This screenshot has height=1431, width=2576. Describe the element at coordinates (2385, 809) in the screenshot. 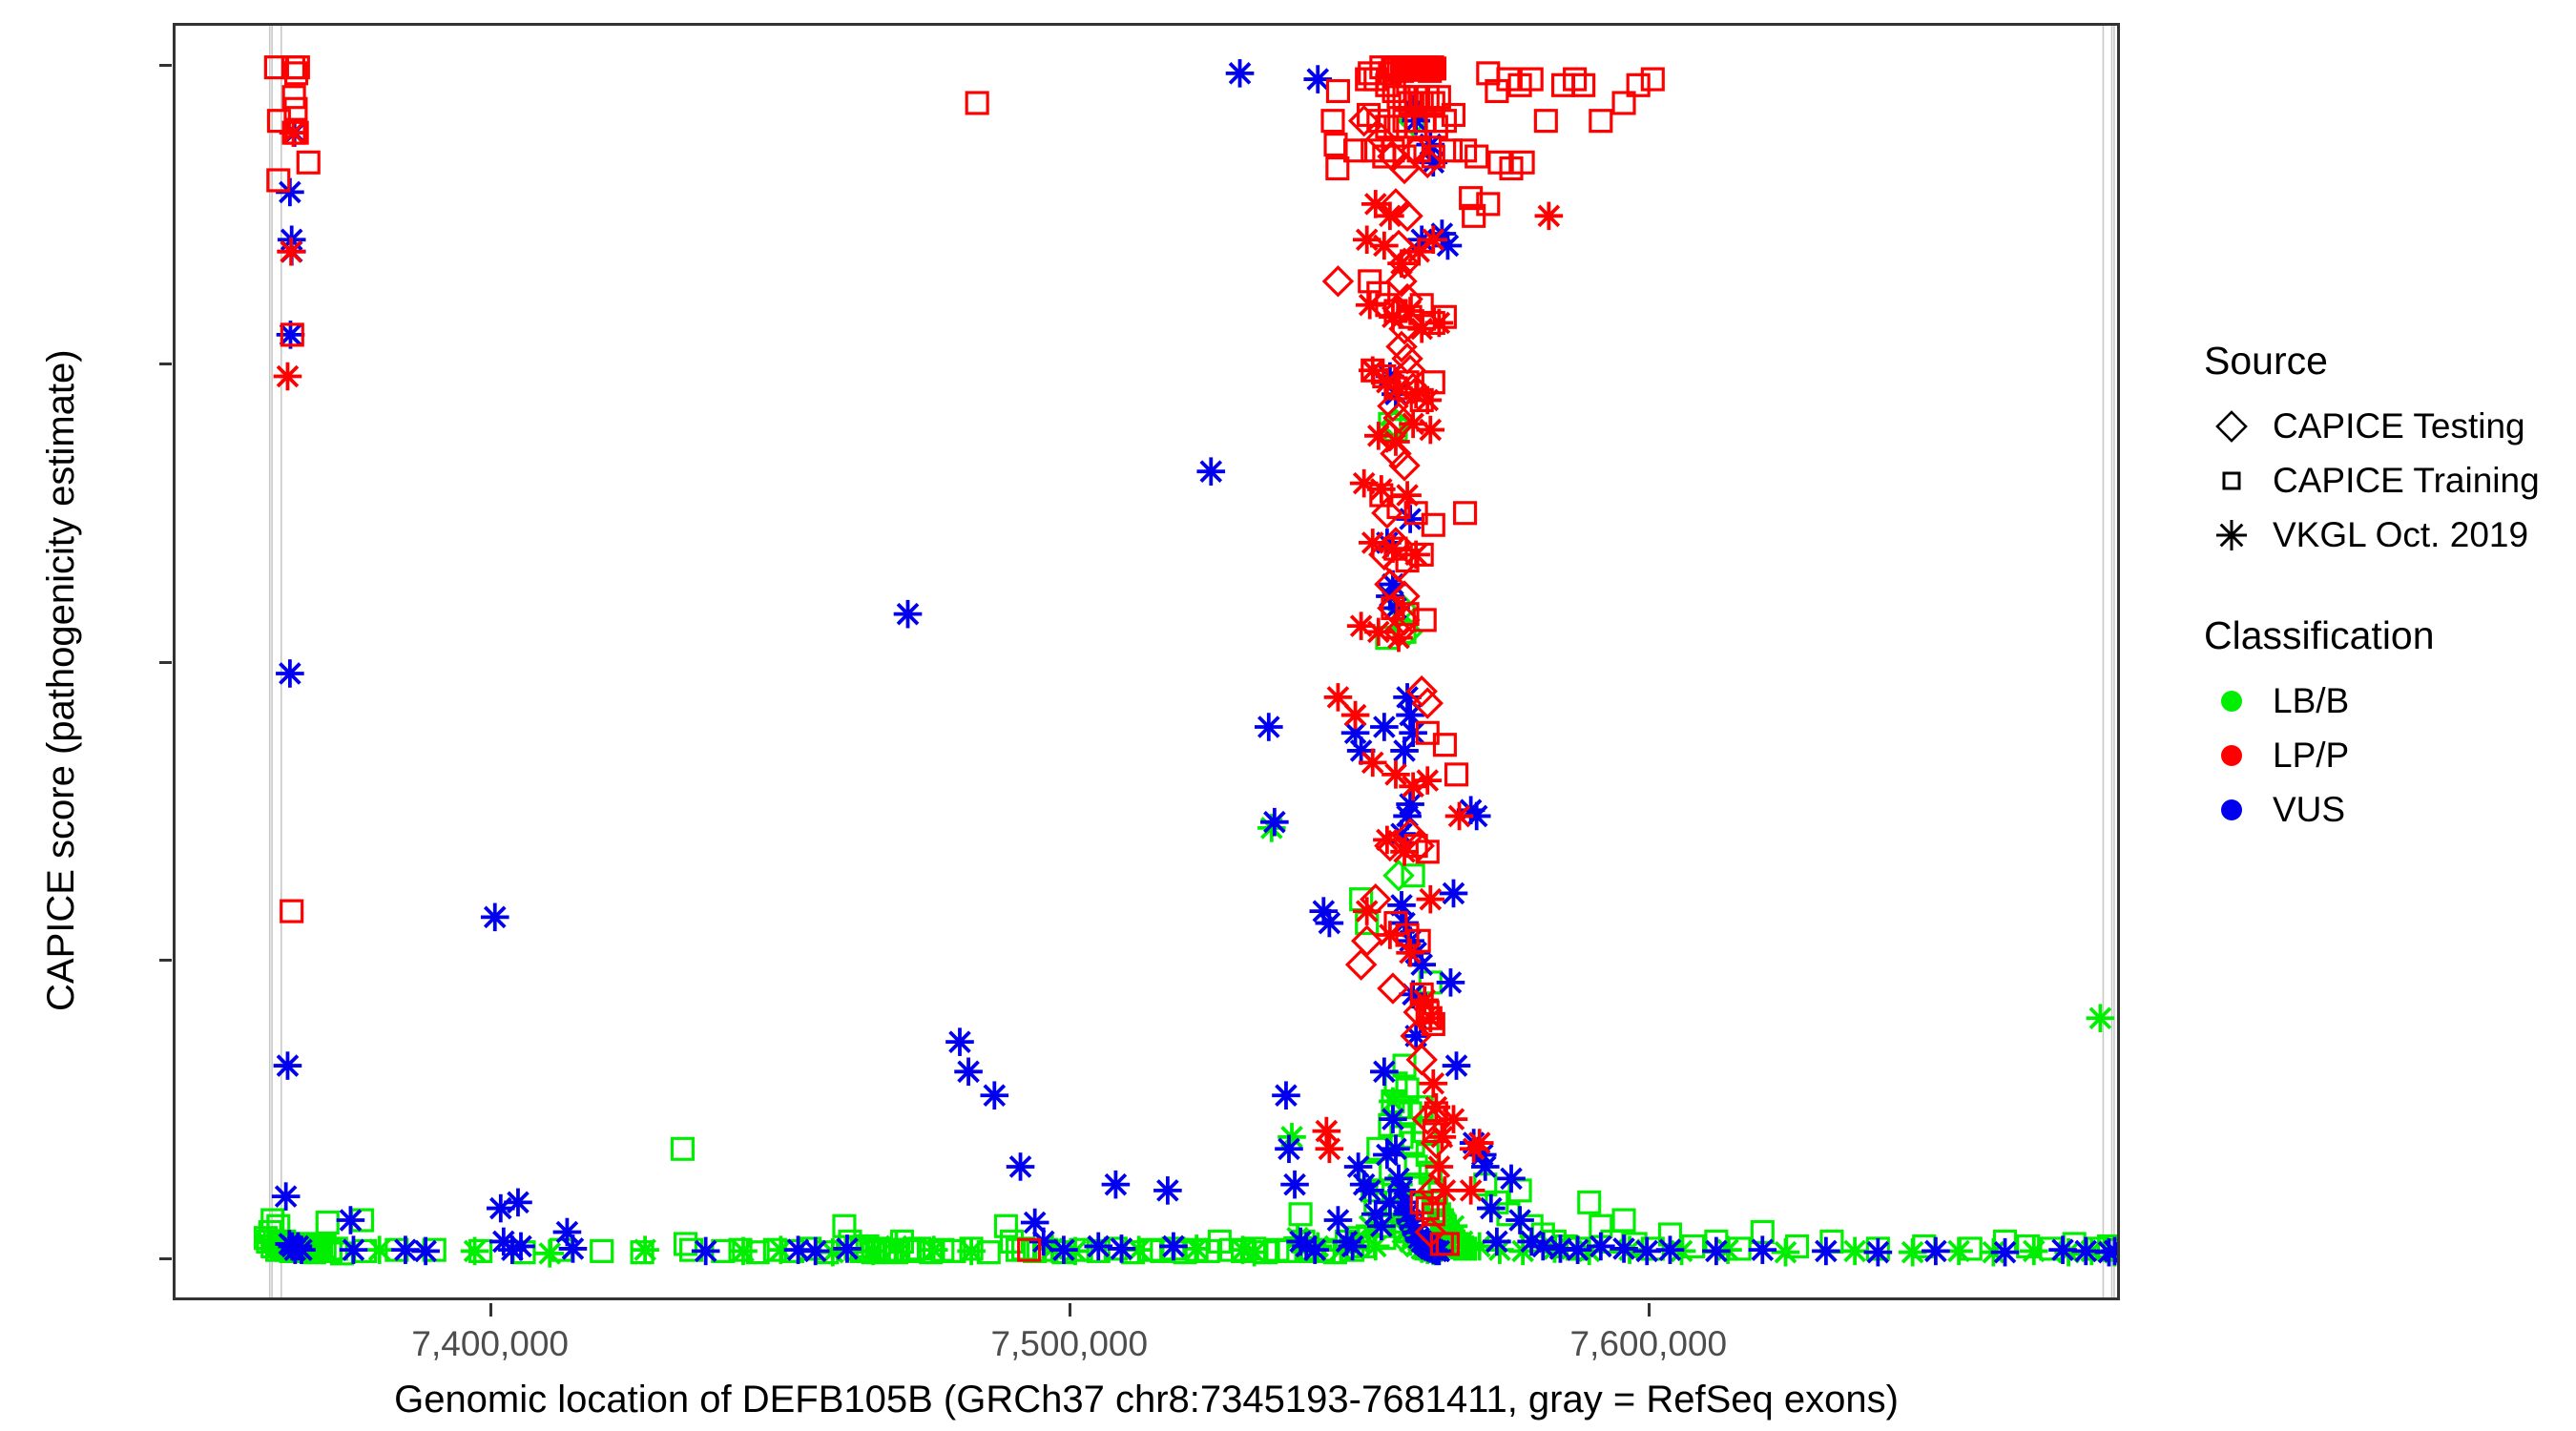

I see `legend-item-vus: VUS` at that location.